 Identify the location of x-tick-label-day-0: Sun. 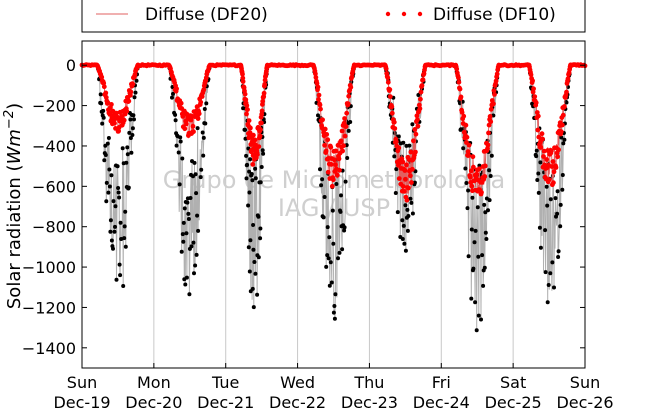
(82, 382).